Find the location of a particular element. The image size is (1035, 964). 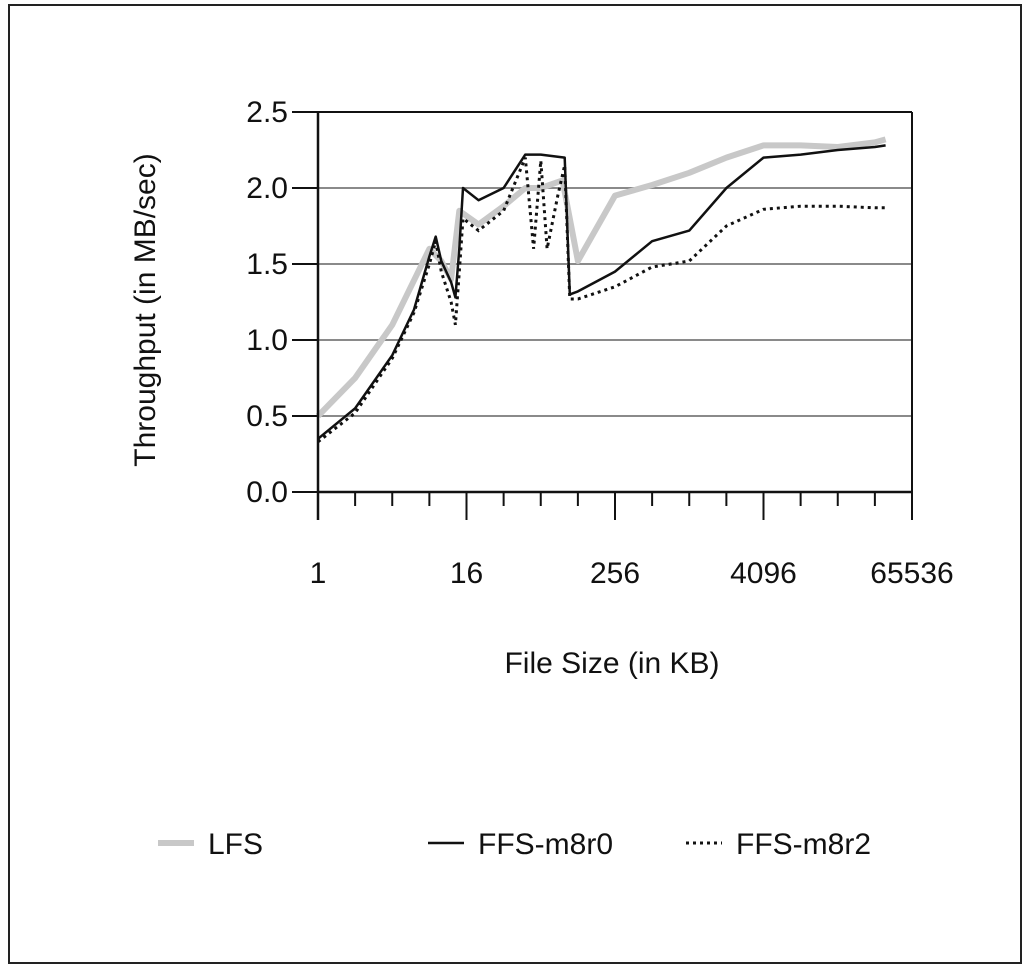

legend-item-ffs-m8r2: FFS-m8r2 is located at coordinates (778, 844).